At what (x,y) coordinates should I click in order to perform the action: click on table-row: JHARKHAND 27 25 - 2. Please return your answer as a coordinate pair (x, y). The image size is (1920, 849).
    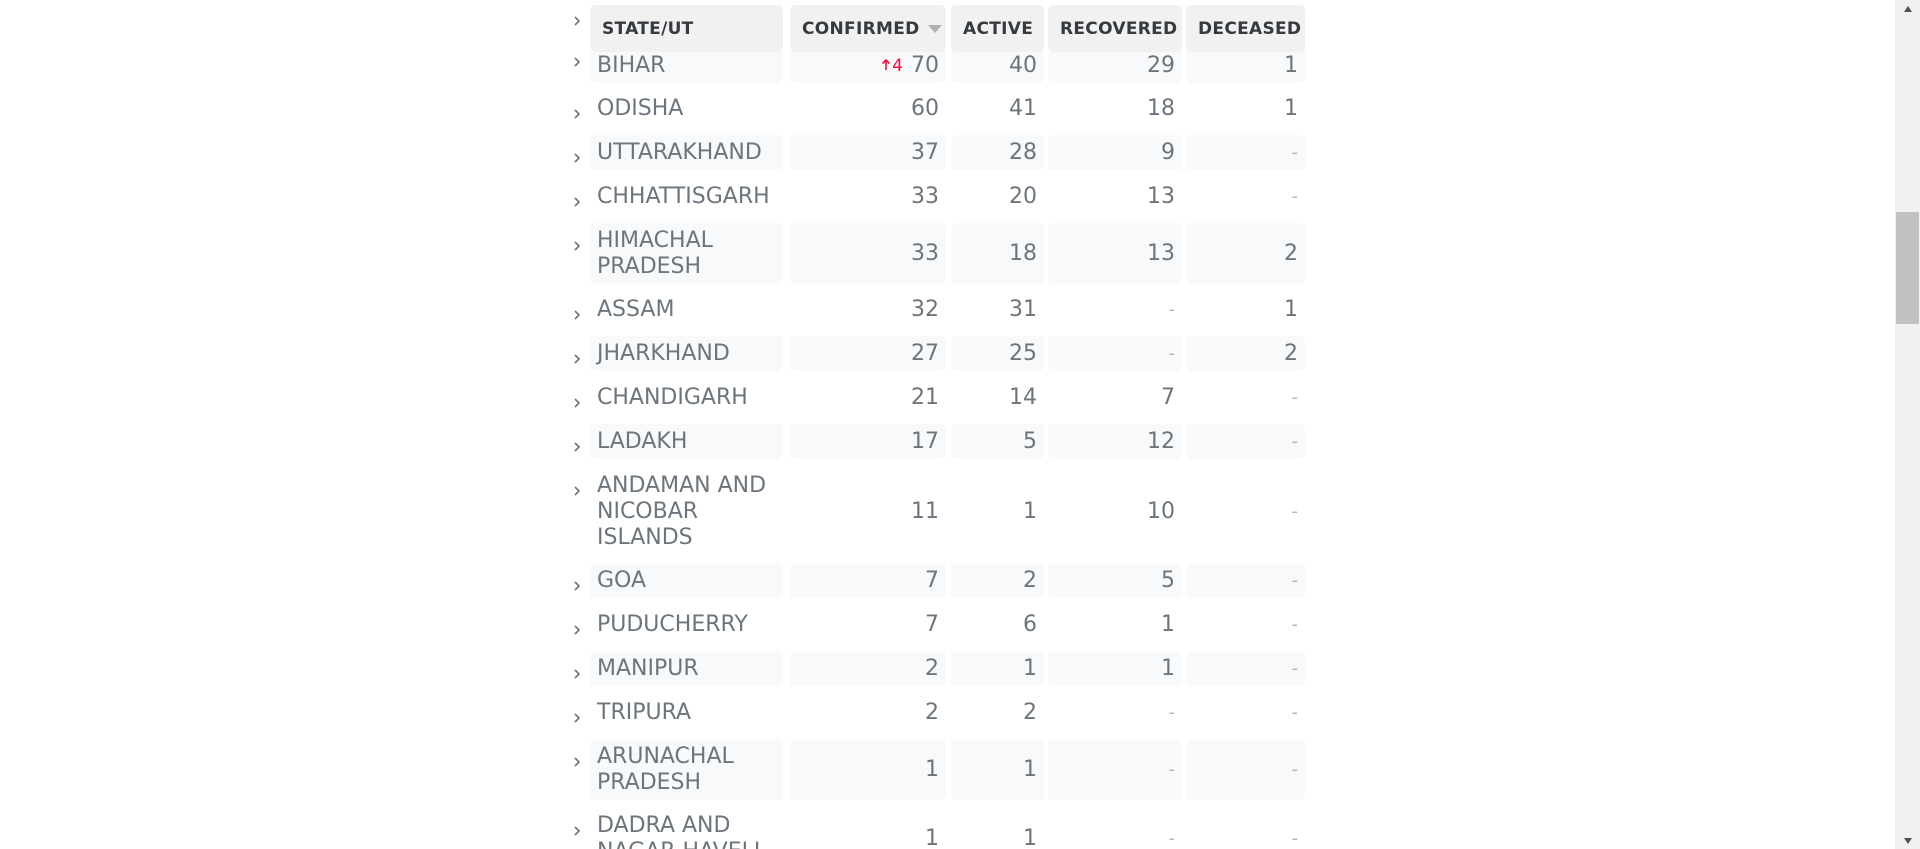
    Looking at the image, I should click on (936, 353).